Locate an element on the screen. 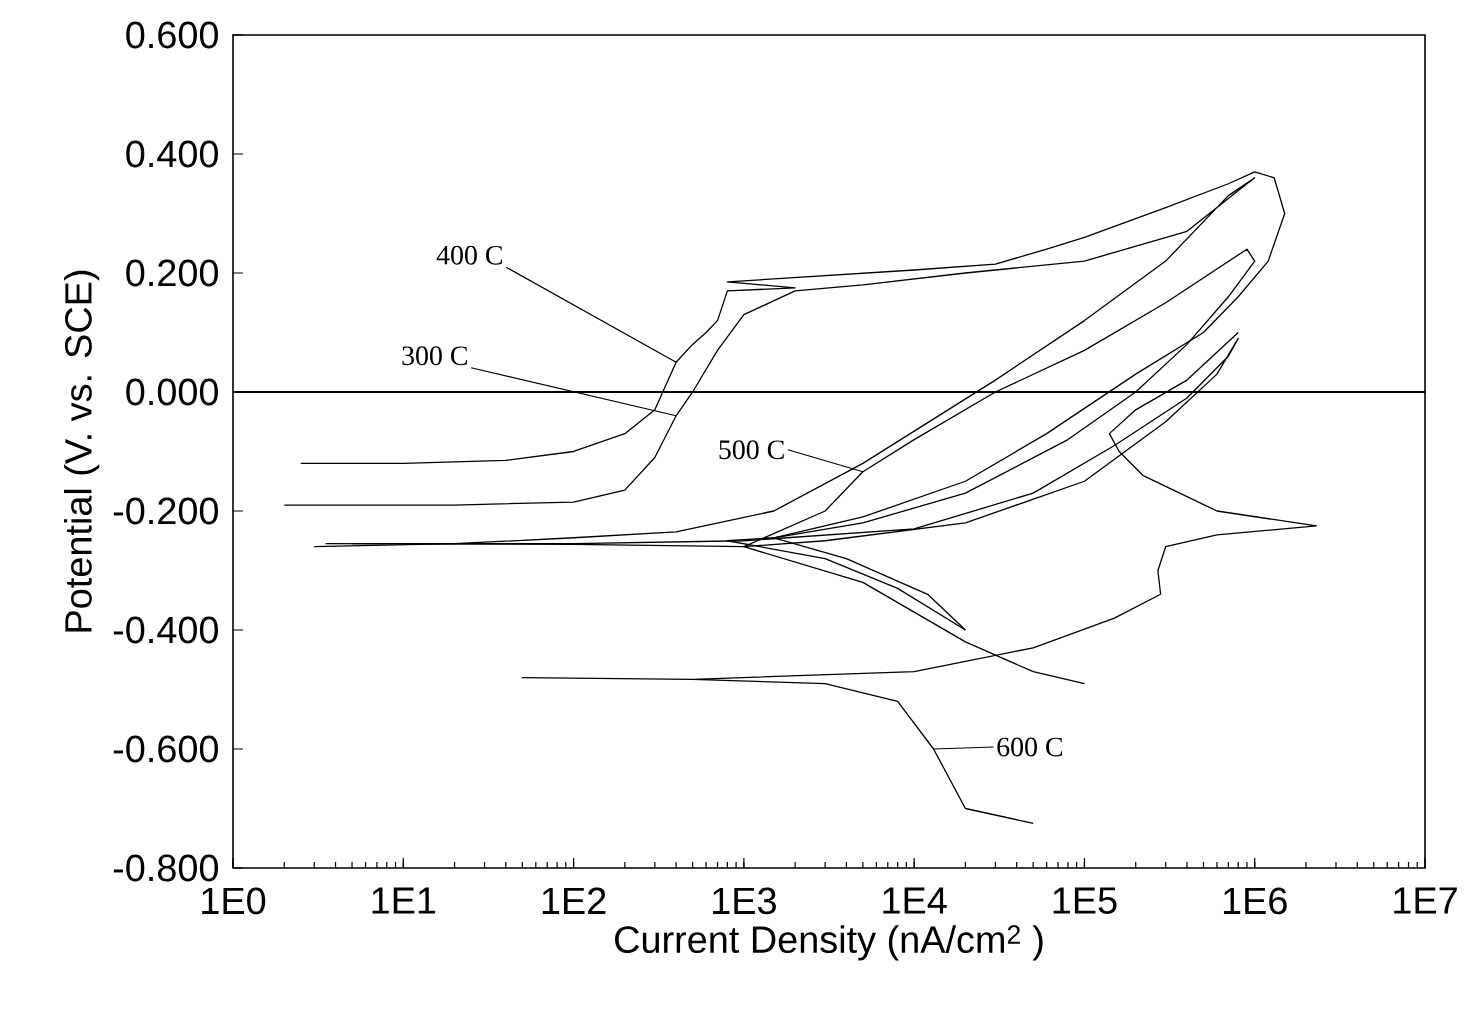  x-tick-label: 1E6 is located at coordinates (1255, 901).